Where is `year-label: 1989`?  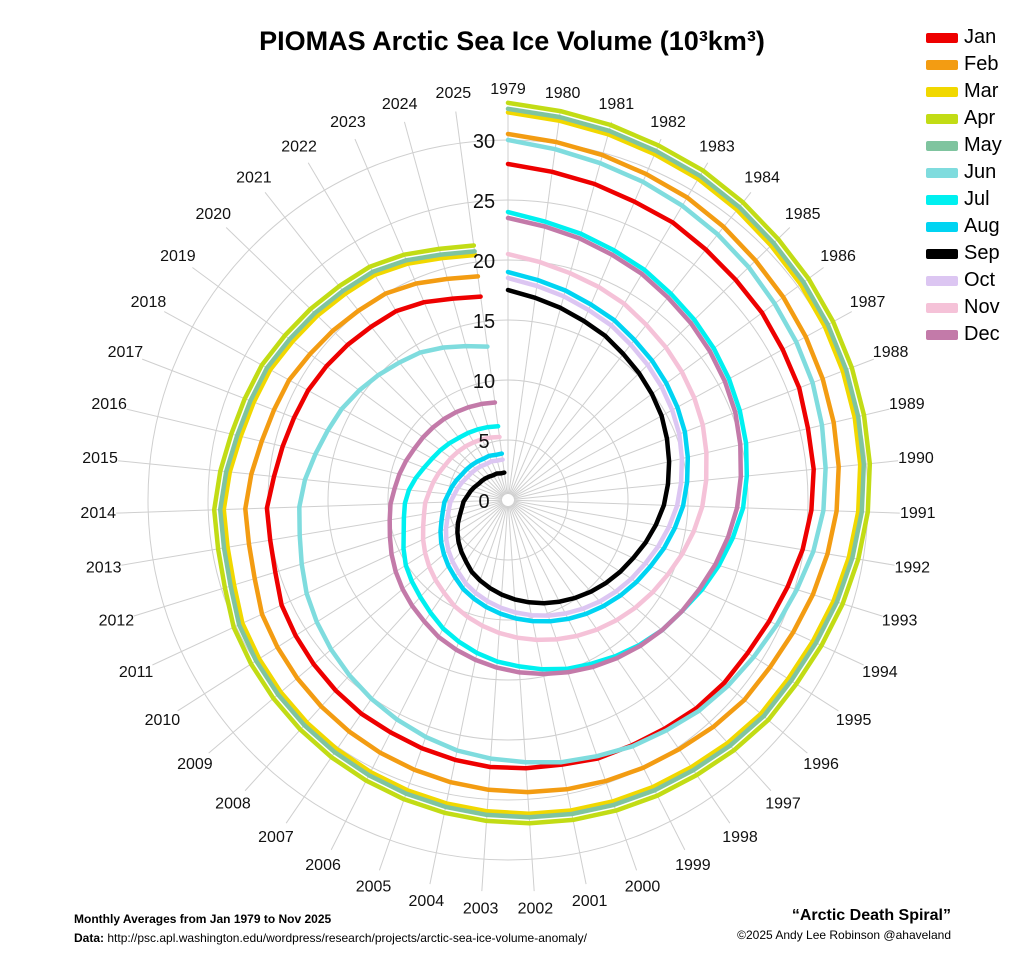 year-label: 1989 is located at coordinates (907, 404).